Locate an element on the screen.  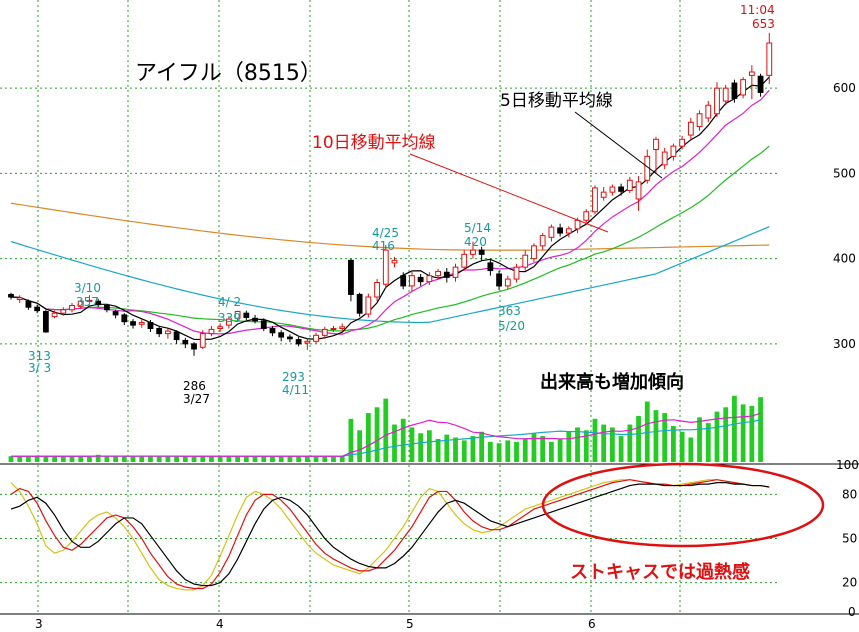
stoch-tick-label: 100 is located at coordinates (847, 465).